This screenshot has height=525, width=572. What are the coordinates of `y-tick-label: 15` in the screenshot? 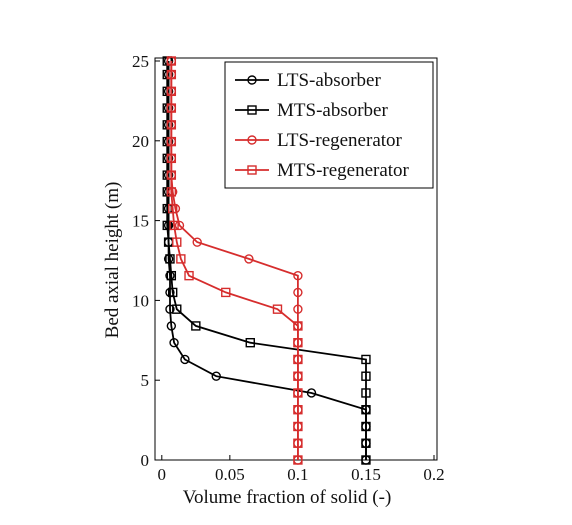 It's located at (140, 221).